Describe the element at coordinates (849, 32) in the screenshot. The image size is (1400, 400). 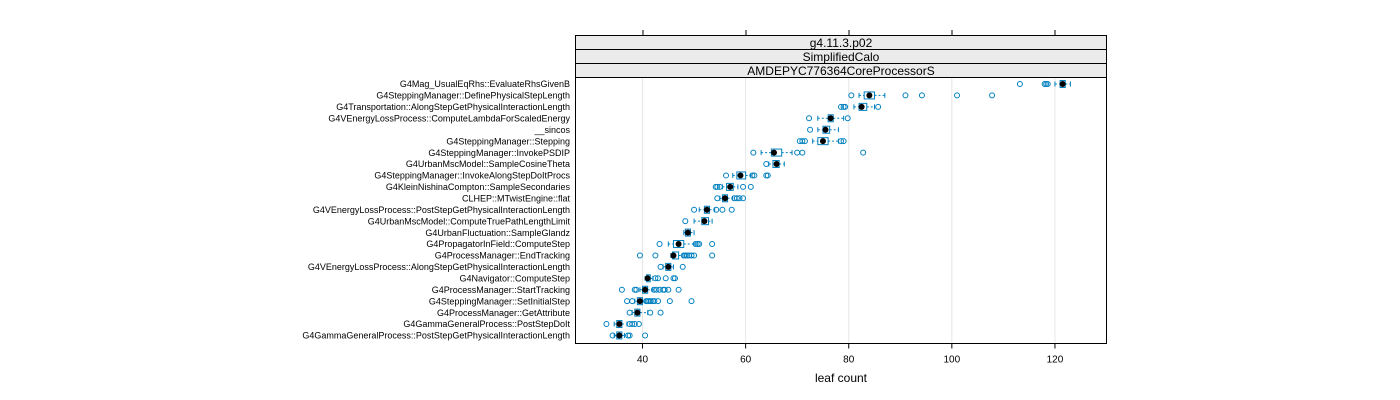
I see `top-axis-ticks` at that location.